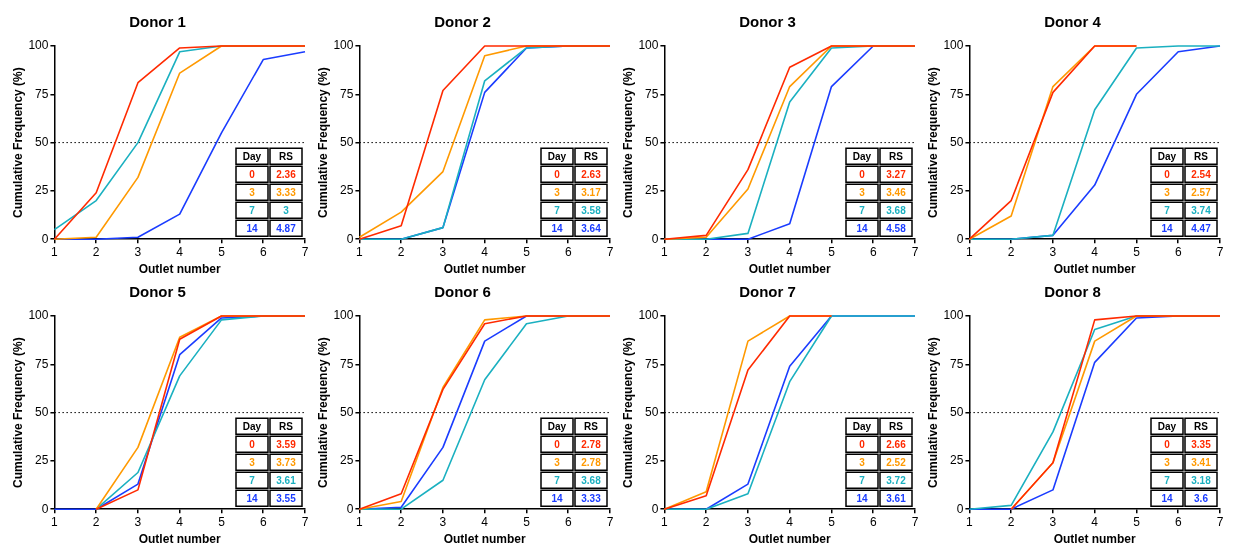 The height and width of the screenshot is (555, 1239). I want to click on annotation: 3.6, so click(1201, 498).